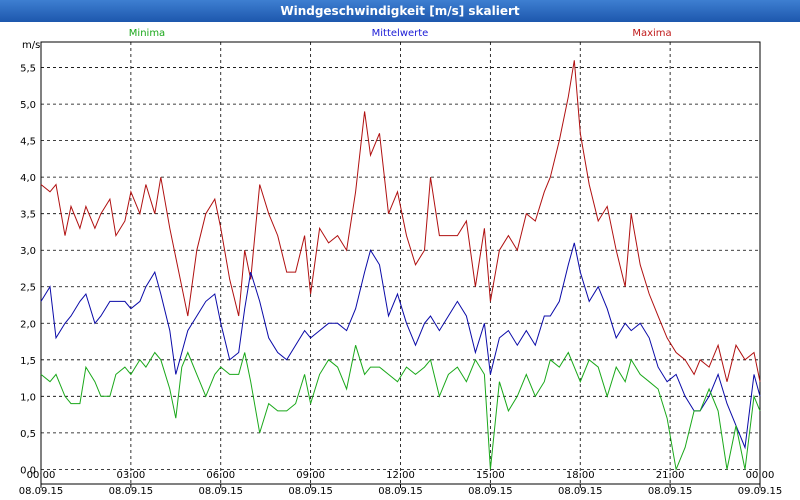  Describe the element at coordinates (490, 475) in the screenshot. I see `x-tick-time: 15:00` at that location.